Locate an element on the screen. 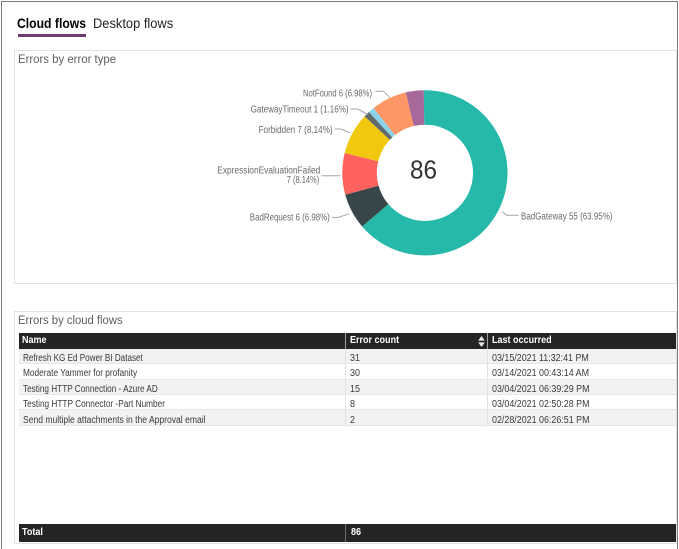 Image resolution: width=679 pixels, height=549 pixels. svg-text: 86 is located at coordinates (423, 170).